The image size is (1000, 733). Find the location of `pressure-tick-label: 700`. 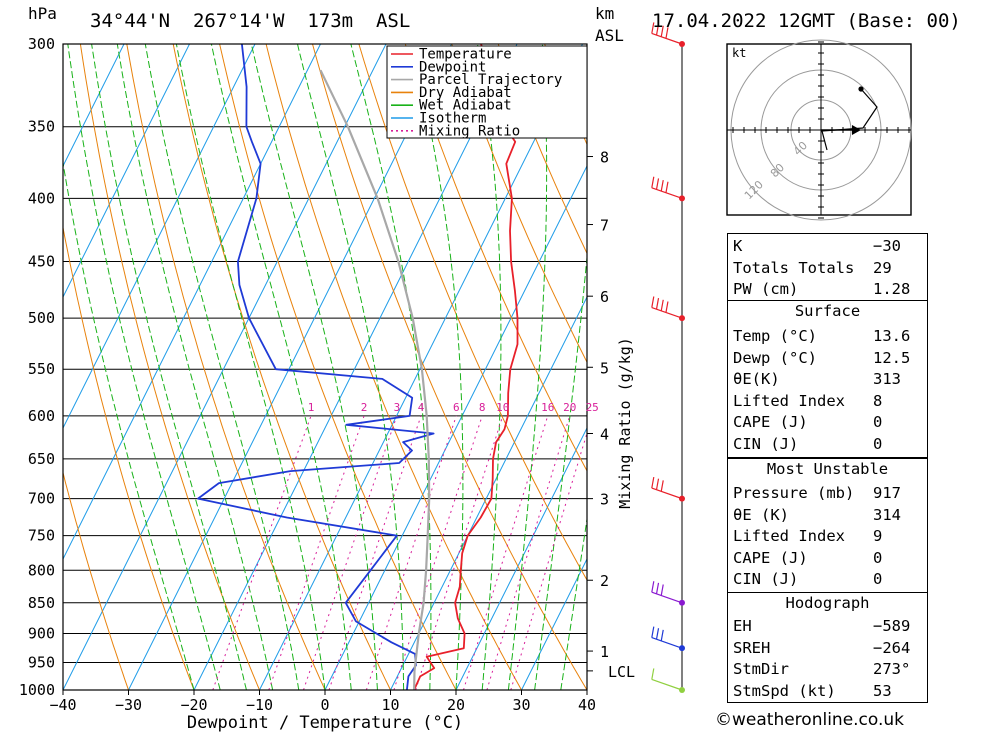

pressure-tick-label: 700 is located at coordinates (41, 499).